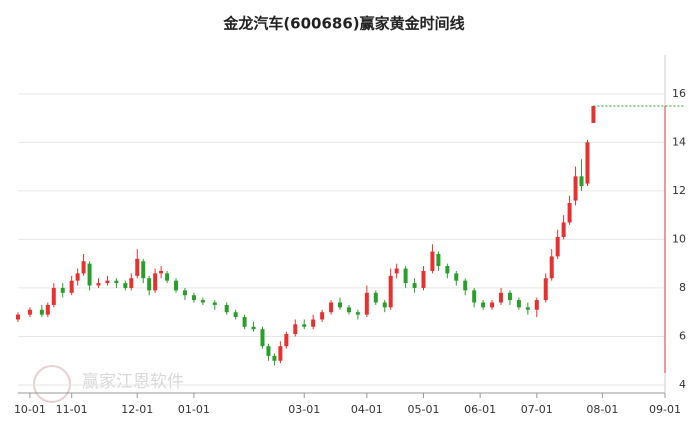 Image resolution: width=689 pixels, height=427 pixels. Describe the element at coordinates (367, 409) in the screenshot. I see `x-tick-label: 04-01` at that location.